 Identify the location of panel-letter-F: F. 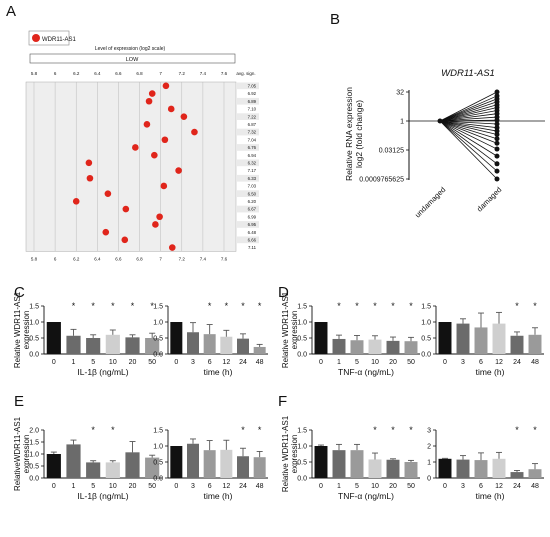
(282, 401).